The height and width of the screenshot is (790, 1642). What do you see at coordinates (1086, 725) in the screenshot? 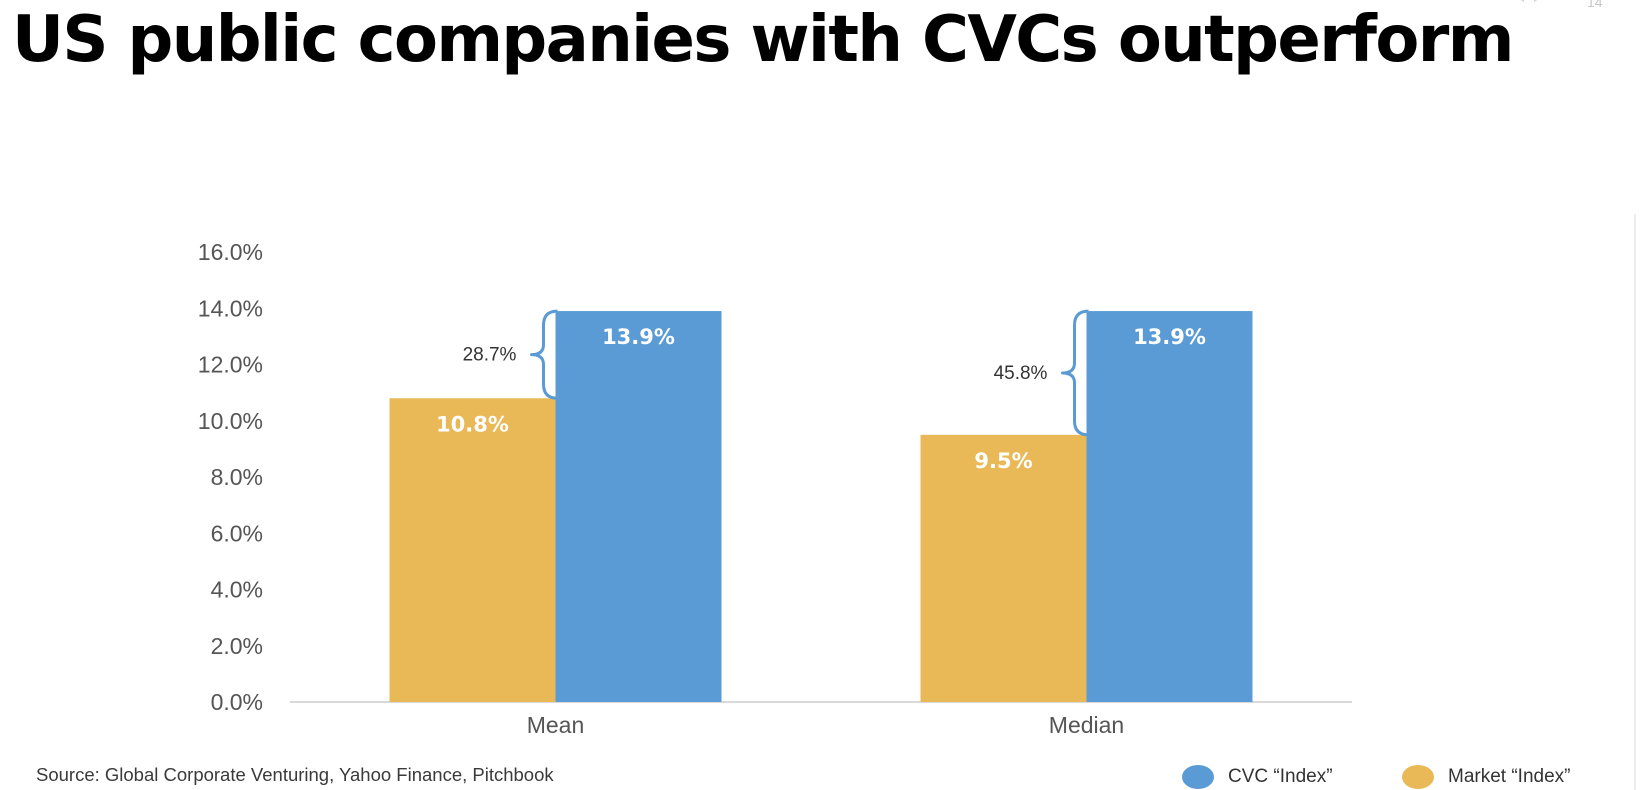
I see `x-tick-label: Median` at bounding box center [1086, 725].